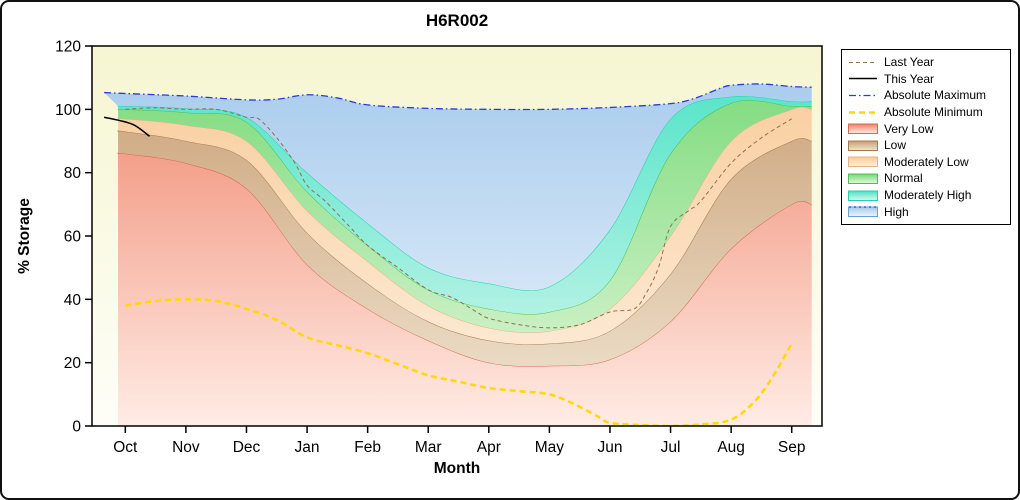  I want to click on line-this-year, so click(127, 126).